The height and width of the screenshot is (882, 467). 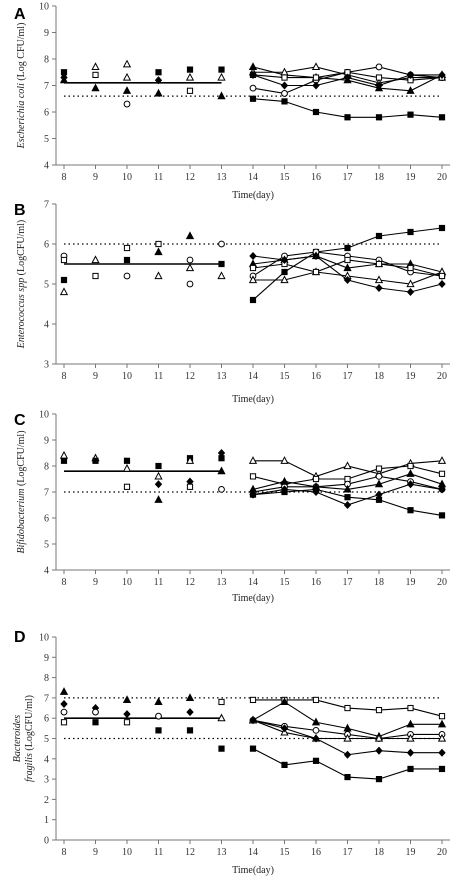 What do you see at coordinates (44, 7) in the screenshot?
I see `y-tick-label: 10` at bounding box center [44, 7].